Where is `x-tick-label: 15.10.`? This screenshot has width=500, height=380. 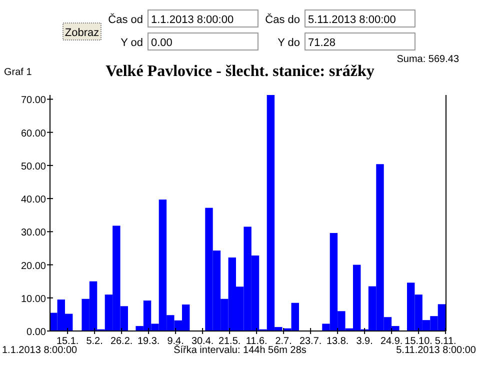
x-tick-label: 15.10. is located at coordinates (418, 341).